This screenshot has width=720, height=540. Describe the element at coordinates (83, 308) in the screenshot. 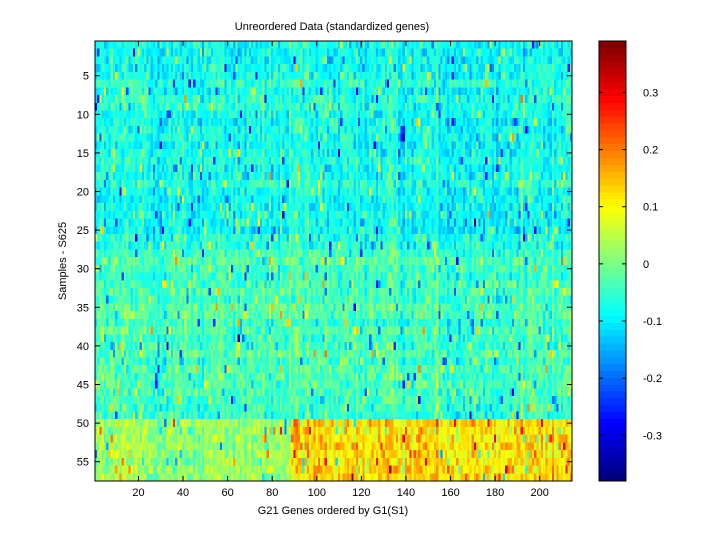

I see `y-tick-label: 35` at that location.